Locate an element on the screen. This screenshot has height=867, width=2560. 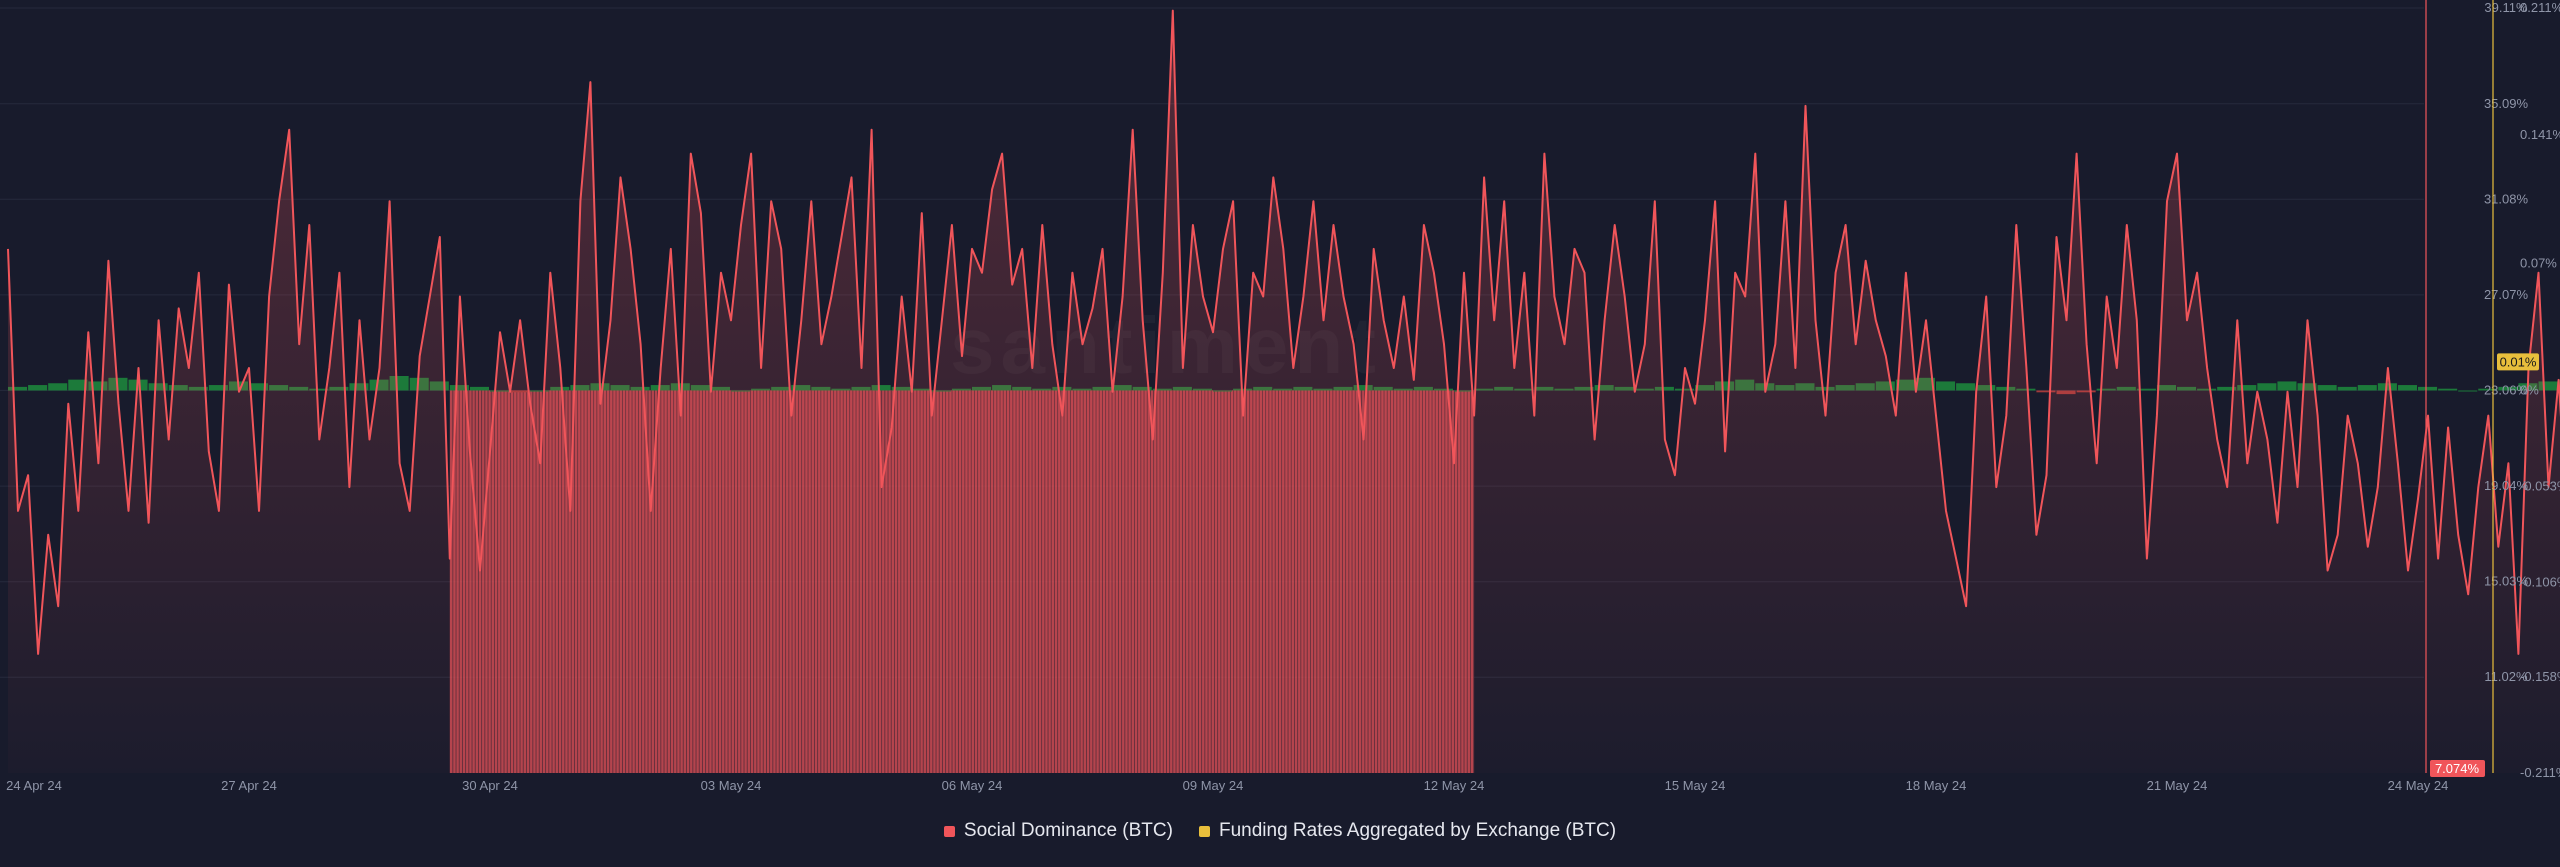
funding-value-badge is located at coordinates (2518, 362).